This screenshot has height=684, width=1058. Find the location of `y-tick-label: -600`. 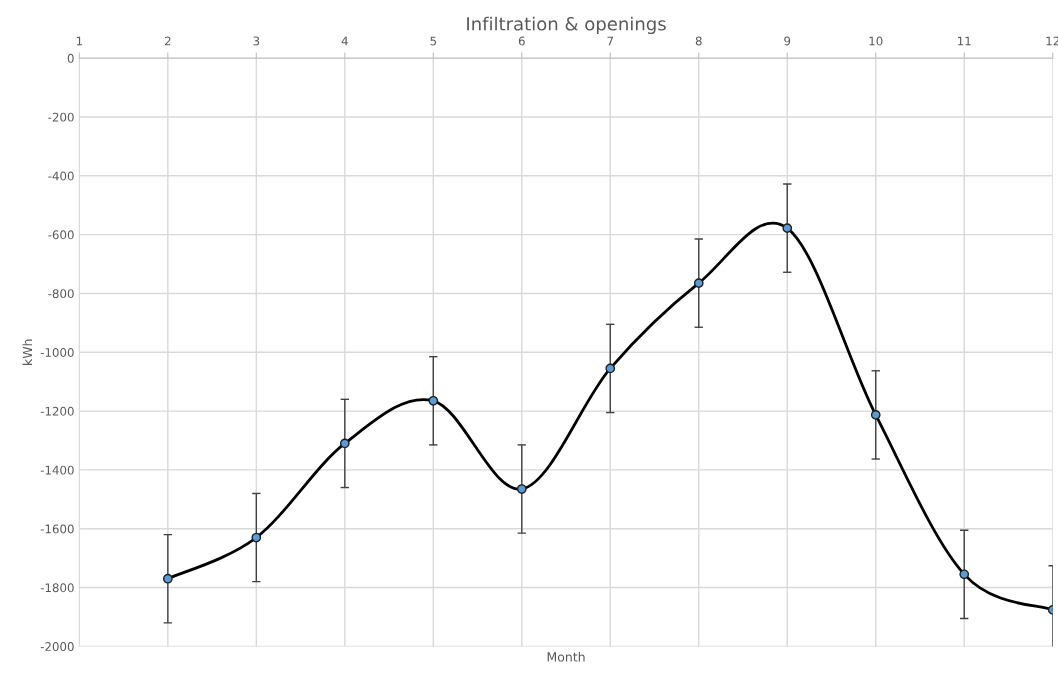

y-tick-label: -600 is located at coordinates (61, 235).